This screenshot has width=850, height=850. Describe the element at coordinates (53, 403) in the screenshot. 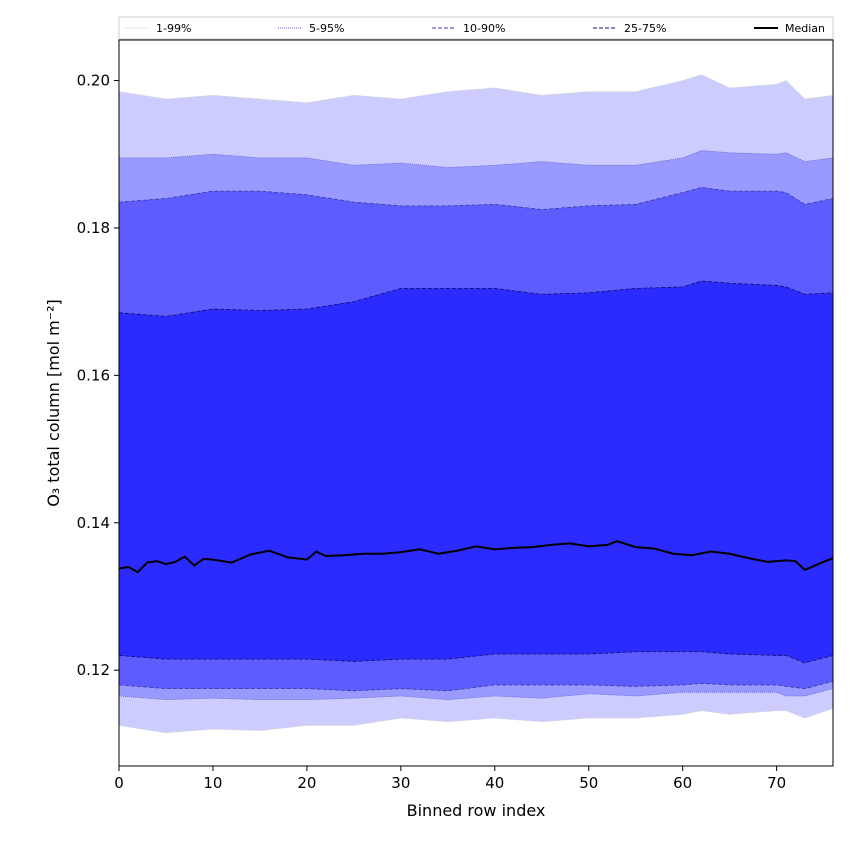

I see `y-axis-label: O₃ total column [mol m⁻²]` at that location.